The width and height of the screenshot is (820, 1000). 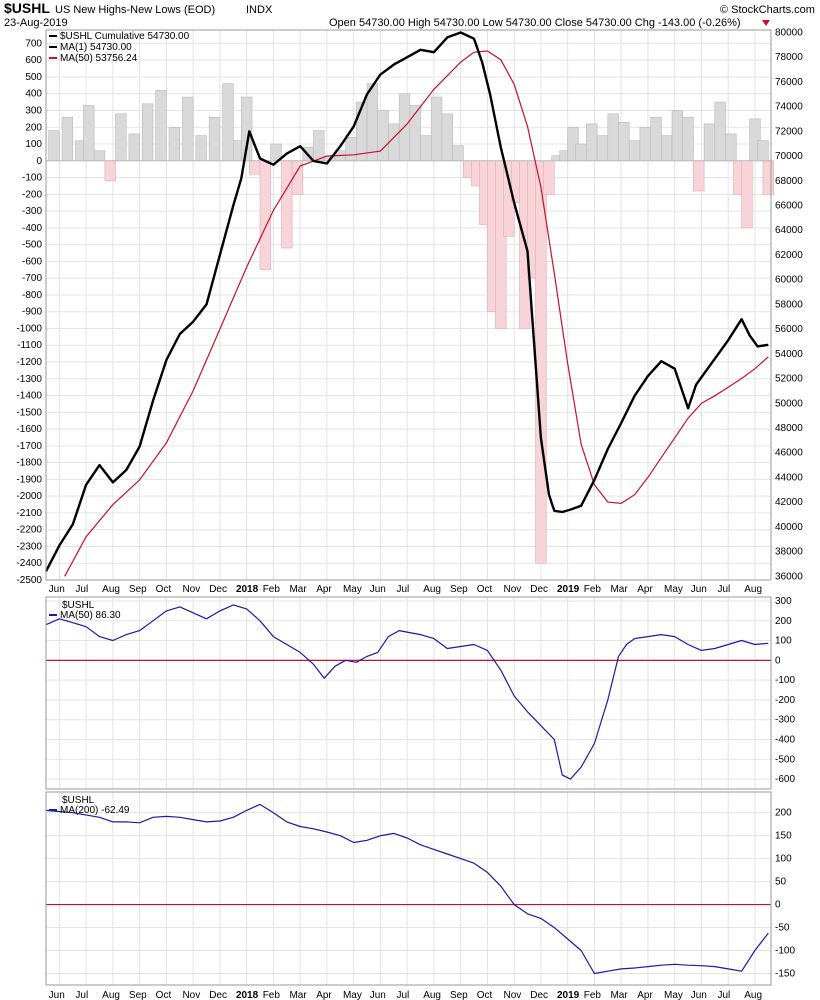 I want to click on chart-symbol: $USHL, so click(x=27, y=8).